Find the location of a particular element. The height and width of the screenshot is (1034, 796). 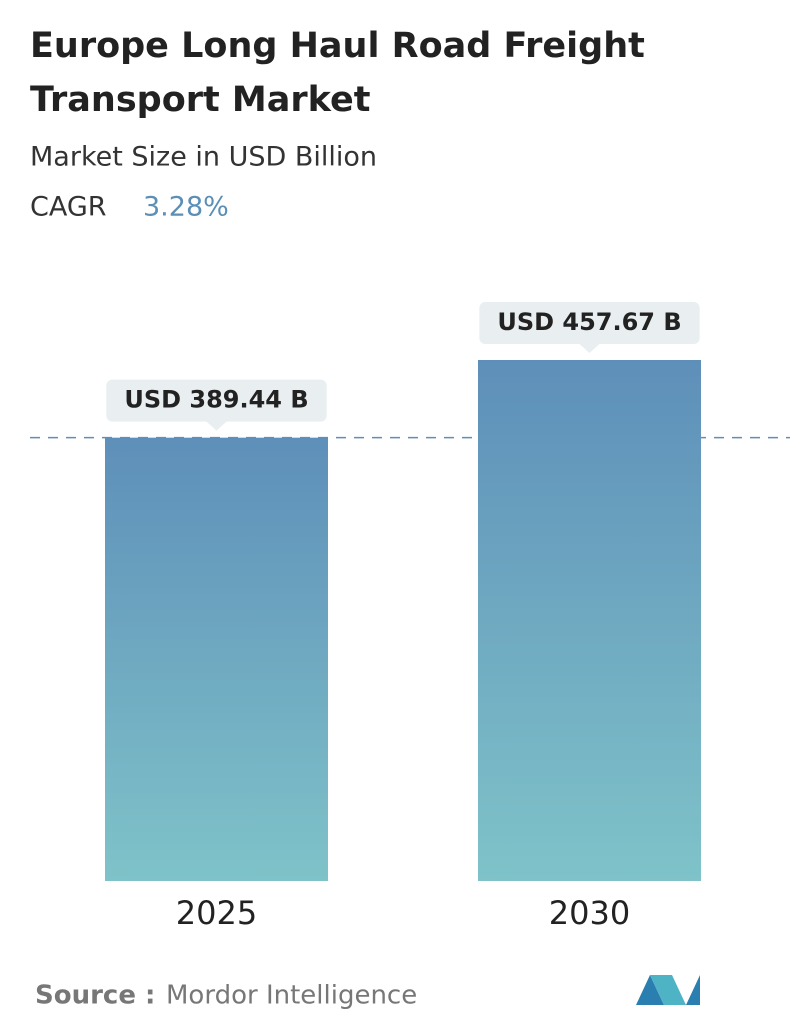

value-label: USD 457.67 B is located at coordinates (589, 322).